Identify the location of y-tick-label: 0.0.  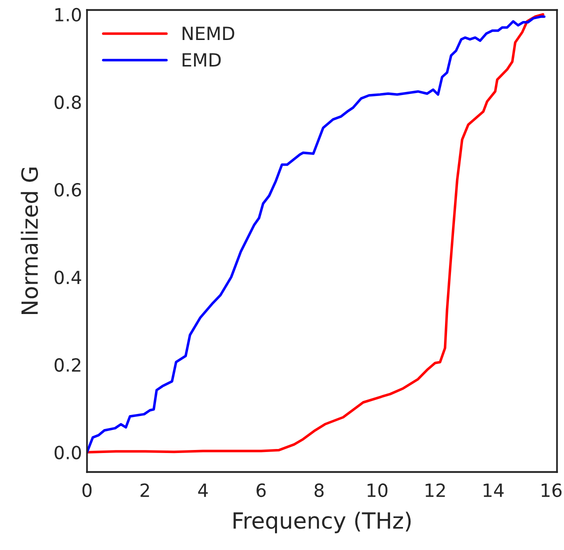
(67, 453).